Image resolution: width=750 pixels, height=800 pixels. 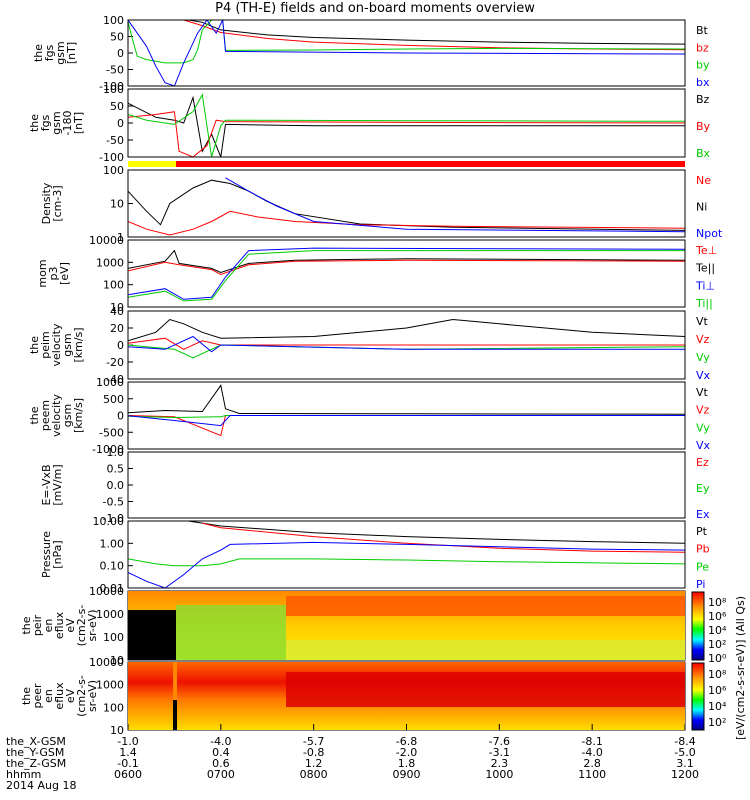 I want to click on ytick-label: 10, so click(x=117, y=204).